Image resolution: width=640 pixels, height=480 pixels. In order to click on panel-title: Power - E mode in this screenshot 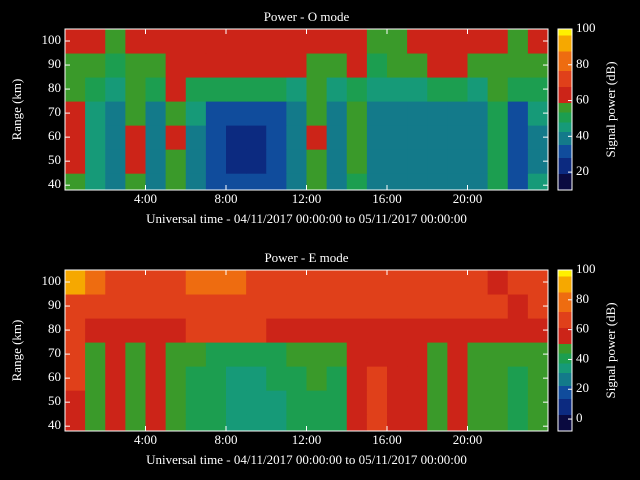, I will do `click(306, 257)`.